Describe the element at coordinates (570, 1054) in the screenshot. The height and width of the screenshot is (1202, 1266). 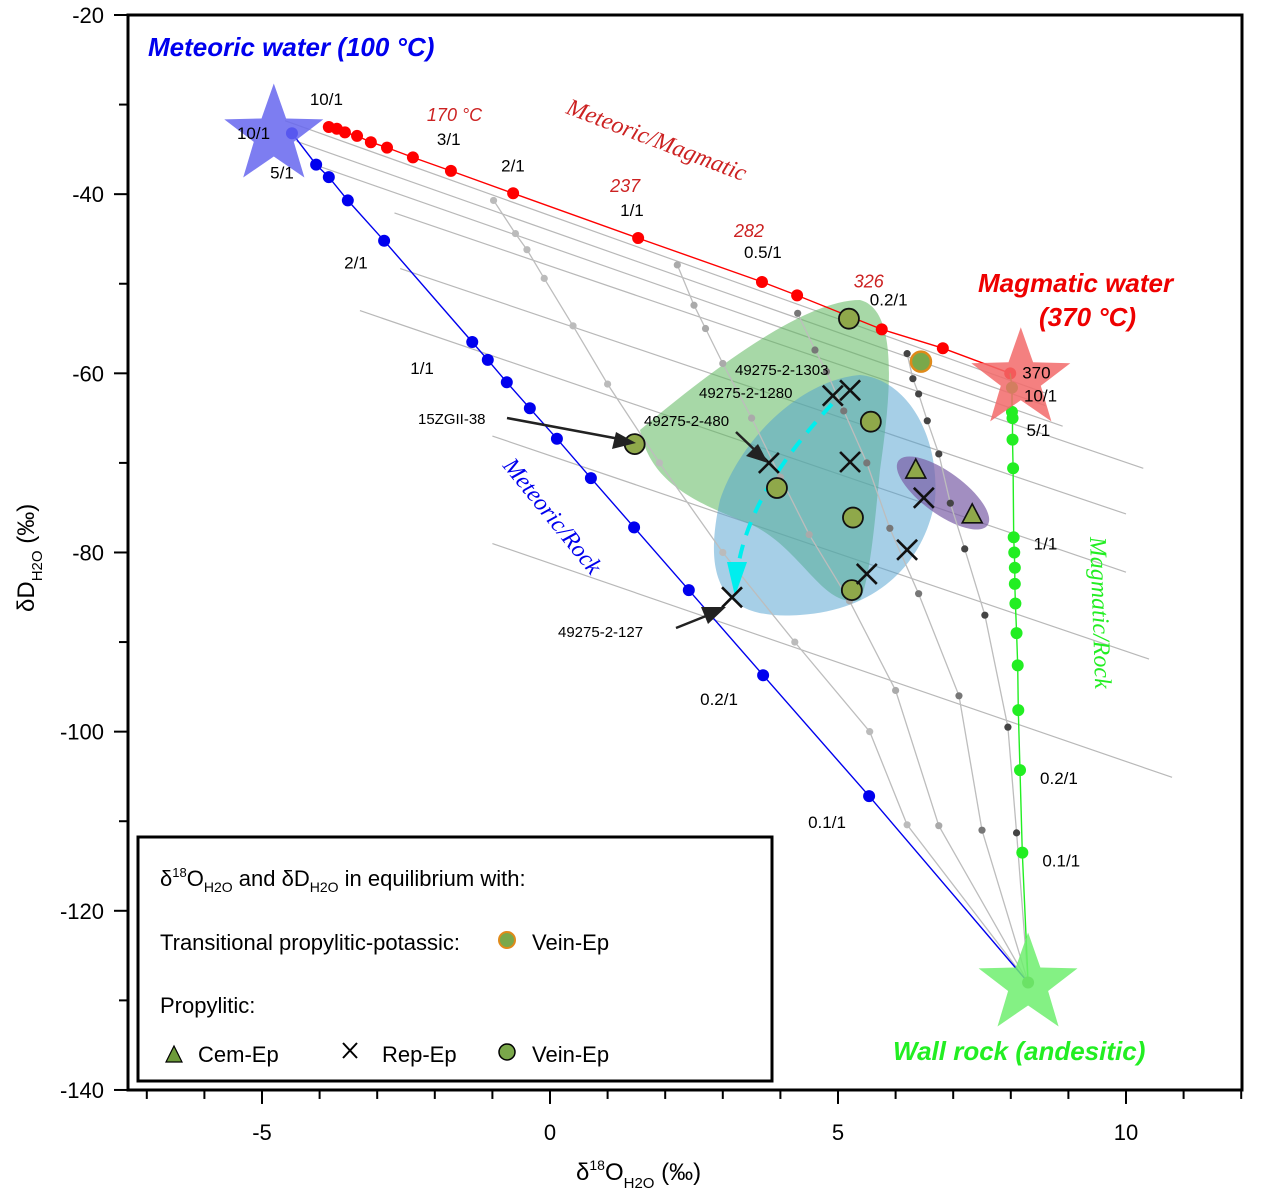
I see `legend-vein-ep: Vein-Ep` at that location.